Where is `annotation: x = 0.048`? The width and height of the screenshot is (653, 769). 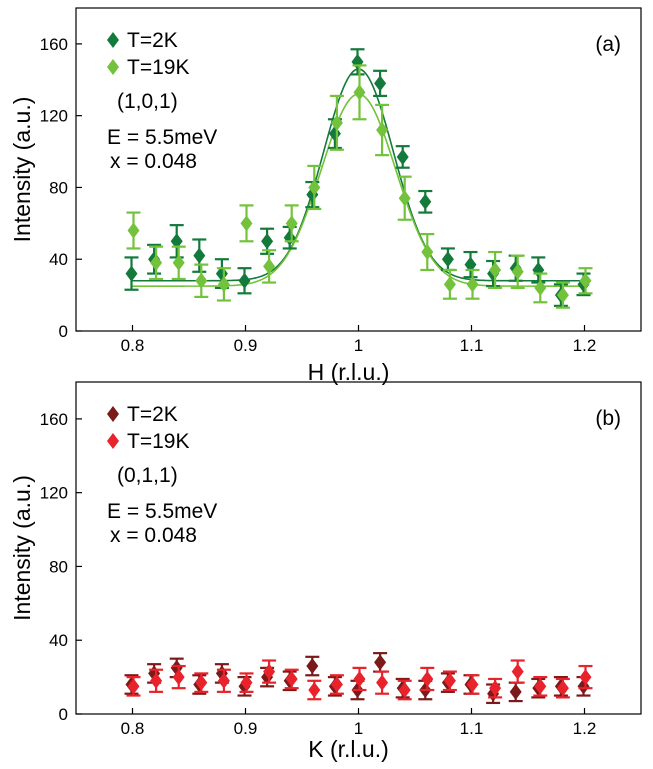
annotation: x = 0.048 is located at coordinates (153, 535).